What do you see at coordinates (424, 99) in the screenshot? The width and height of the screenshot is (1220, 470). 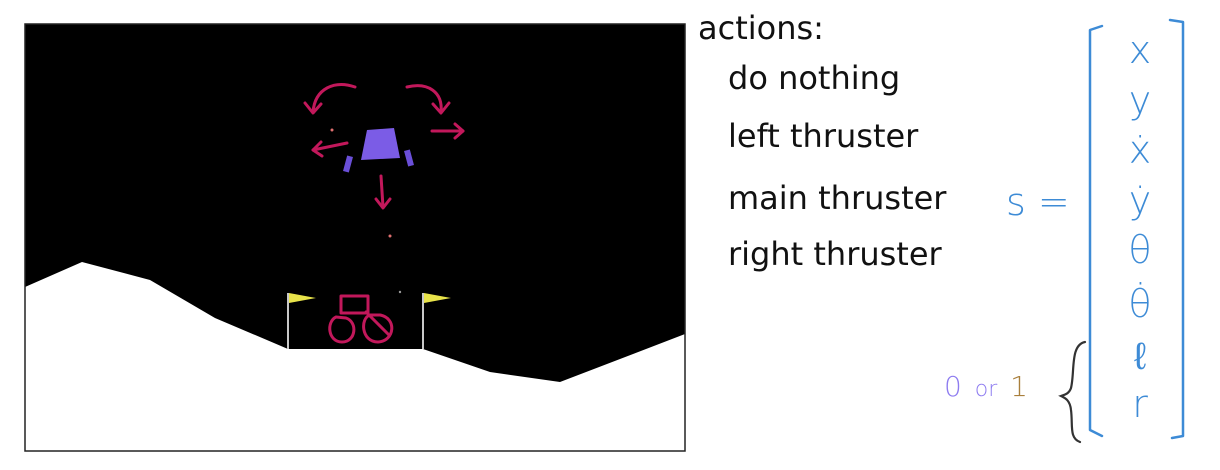 I see `rotate-right-arrow-icon` at bounding box center [424, 99].